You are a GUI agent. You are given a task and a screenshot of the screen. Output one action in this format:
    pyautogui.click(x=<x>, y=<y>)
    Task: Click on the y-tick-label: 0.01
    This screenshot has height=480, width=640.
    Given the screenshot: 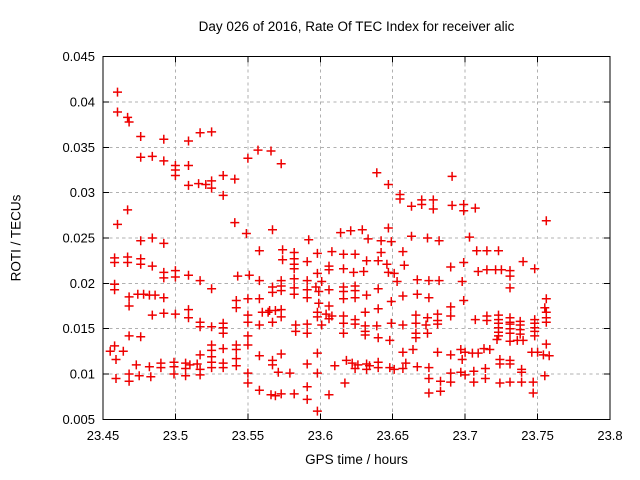 What is the action you would take?
    pyautogui.click(x=82, y=373)
    